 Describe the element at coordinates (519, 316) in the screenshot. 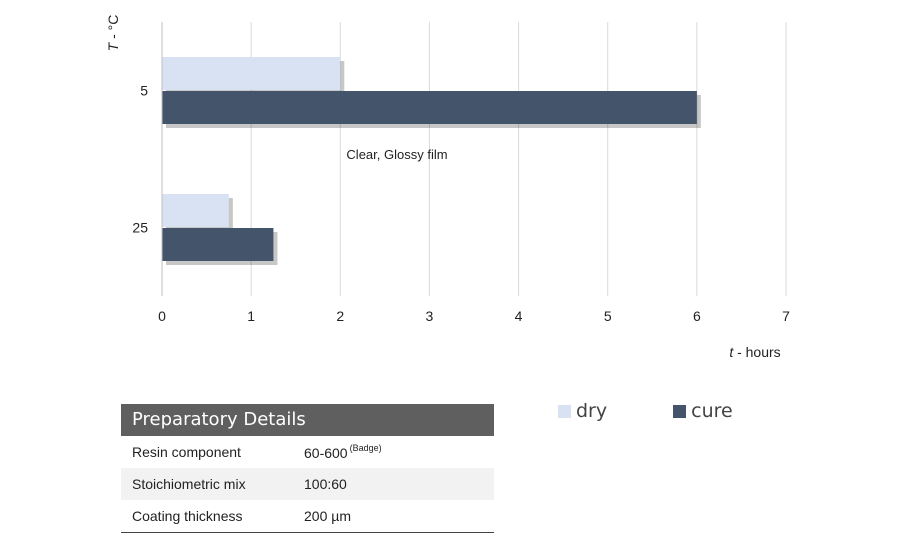

I see `x-tick-label: 4` at that location.